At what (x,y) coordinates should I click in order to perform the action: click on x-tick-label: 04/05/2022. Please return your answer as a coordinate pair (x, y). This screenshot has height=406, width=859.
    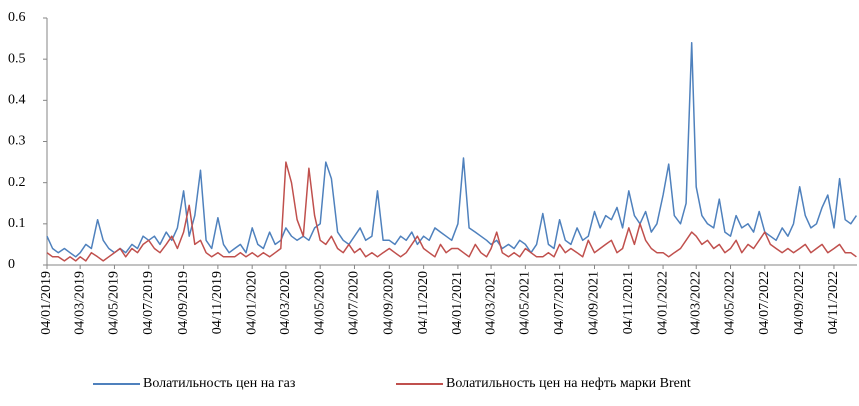
    Looking at the image, I should click on (730, 303).